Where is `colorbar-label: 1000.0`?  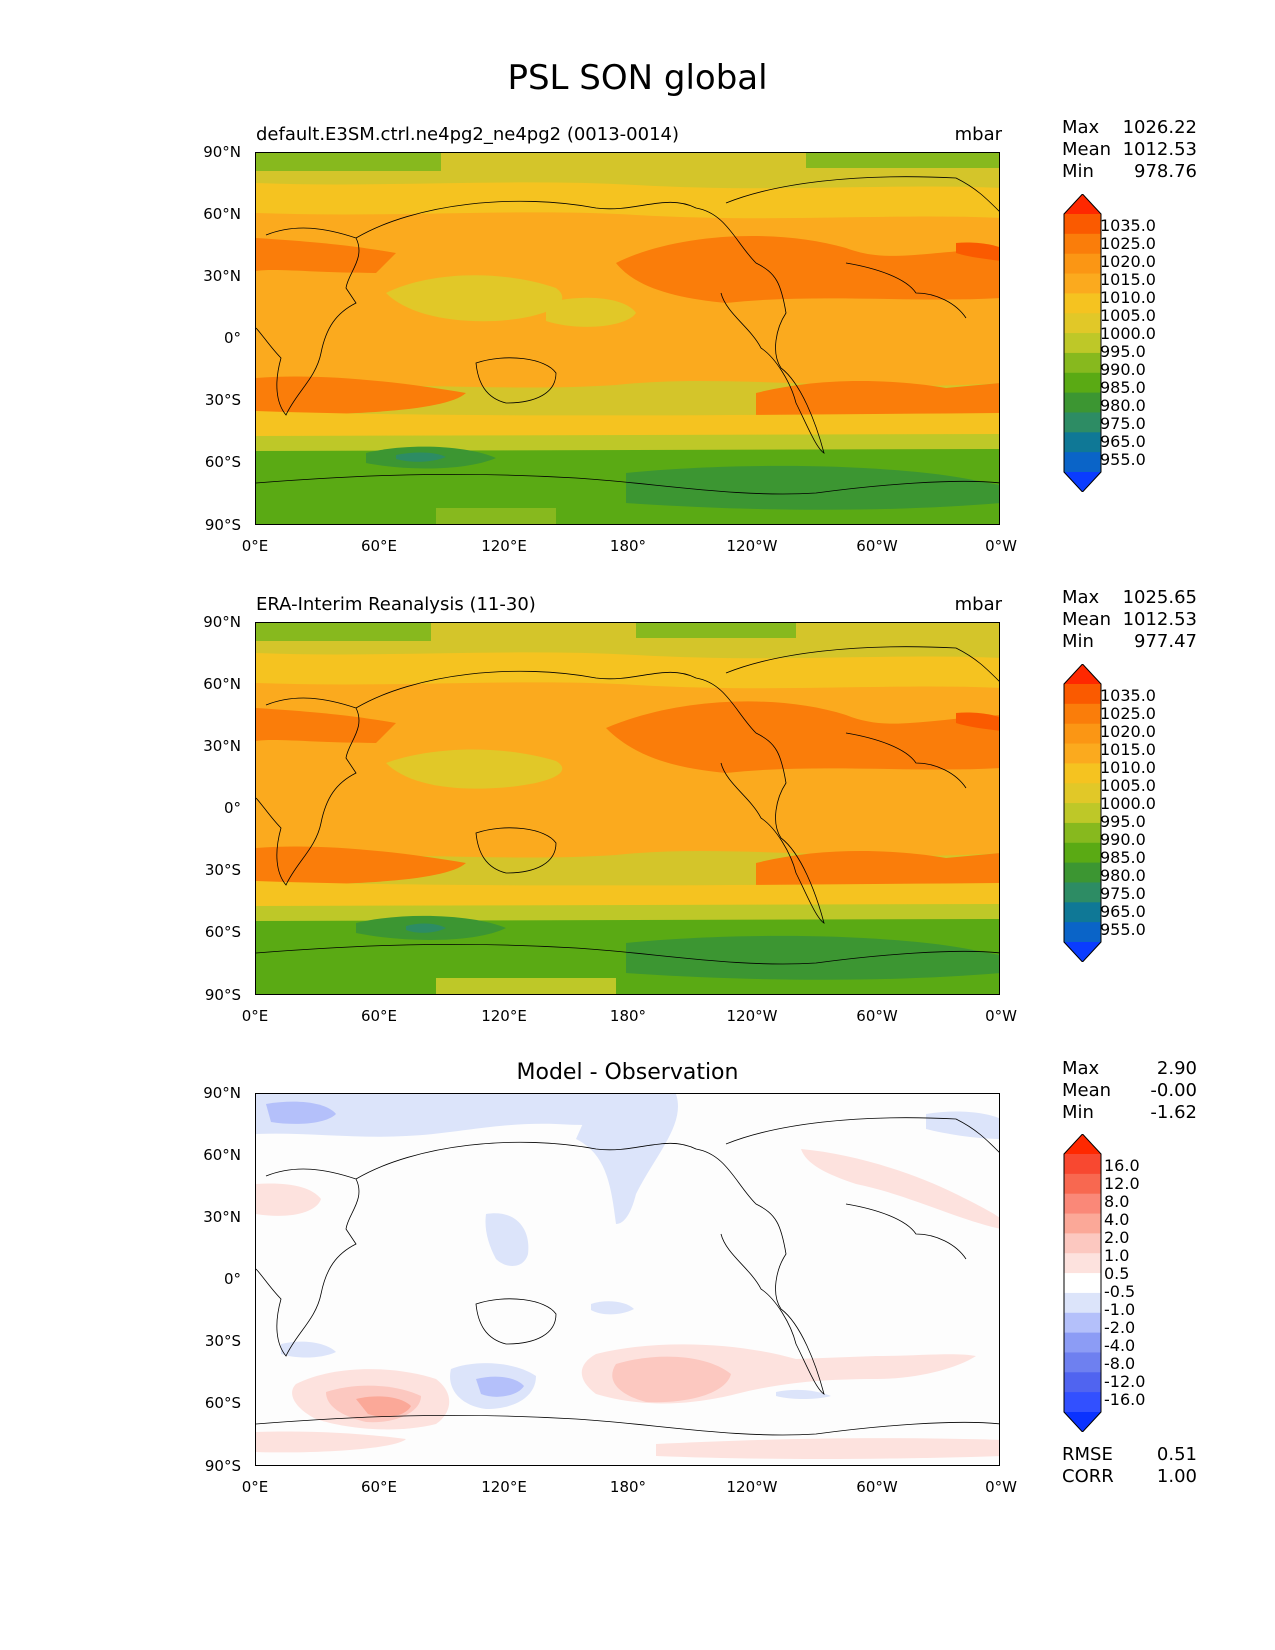
colorbar-label: 1000.0 is located at coordinates (1128, 803).